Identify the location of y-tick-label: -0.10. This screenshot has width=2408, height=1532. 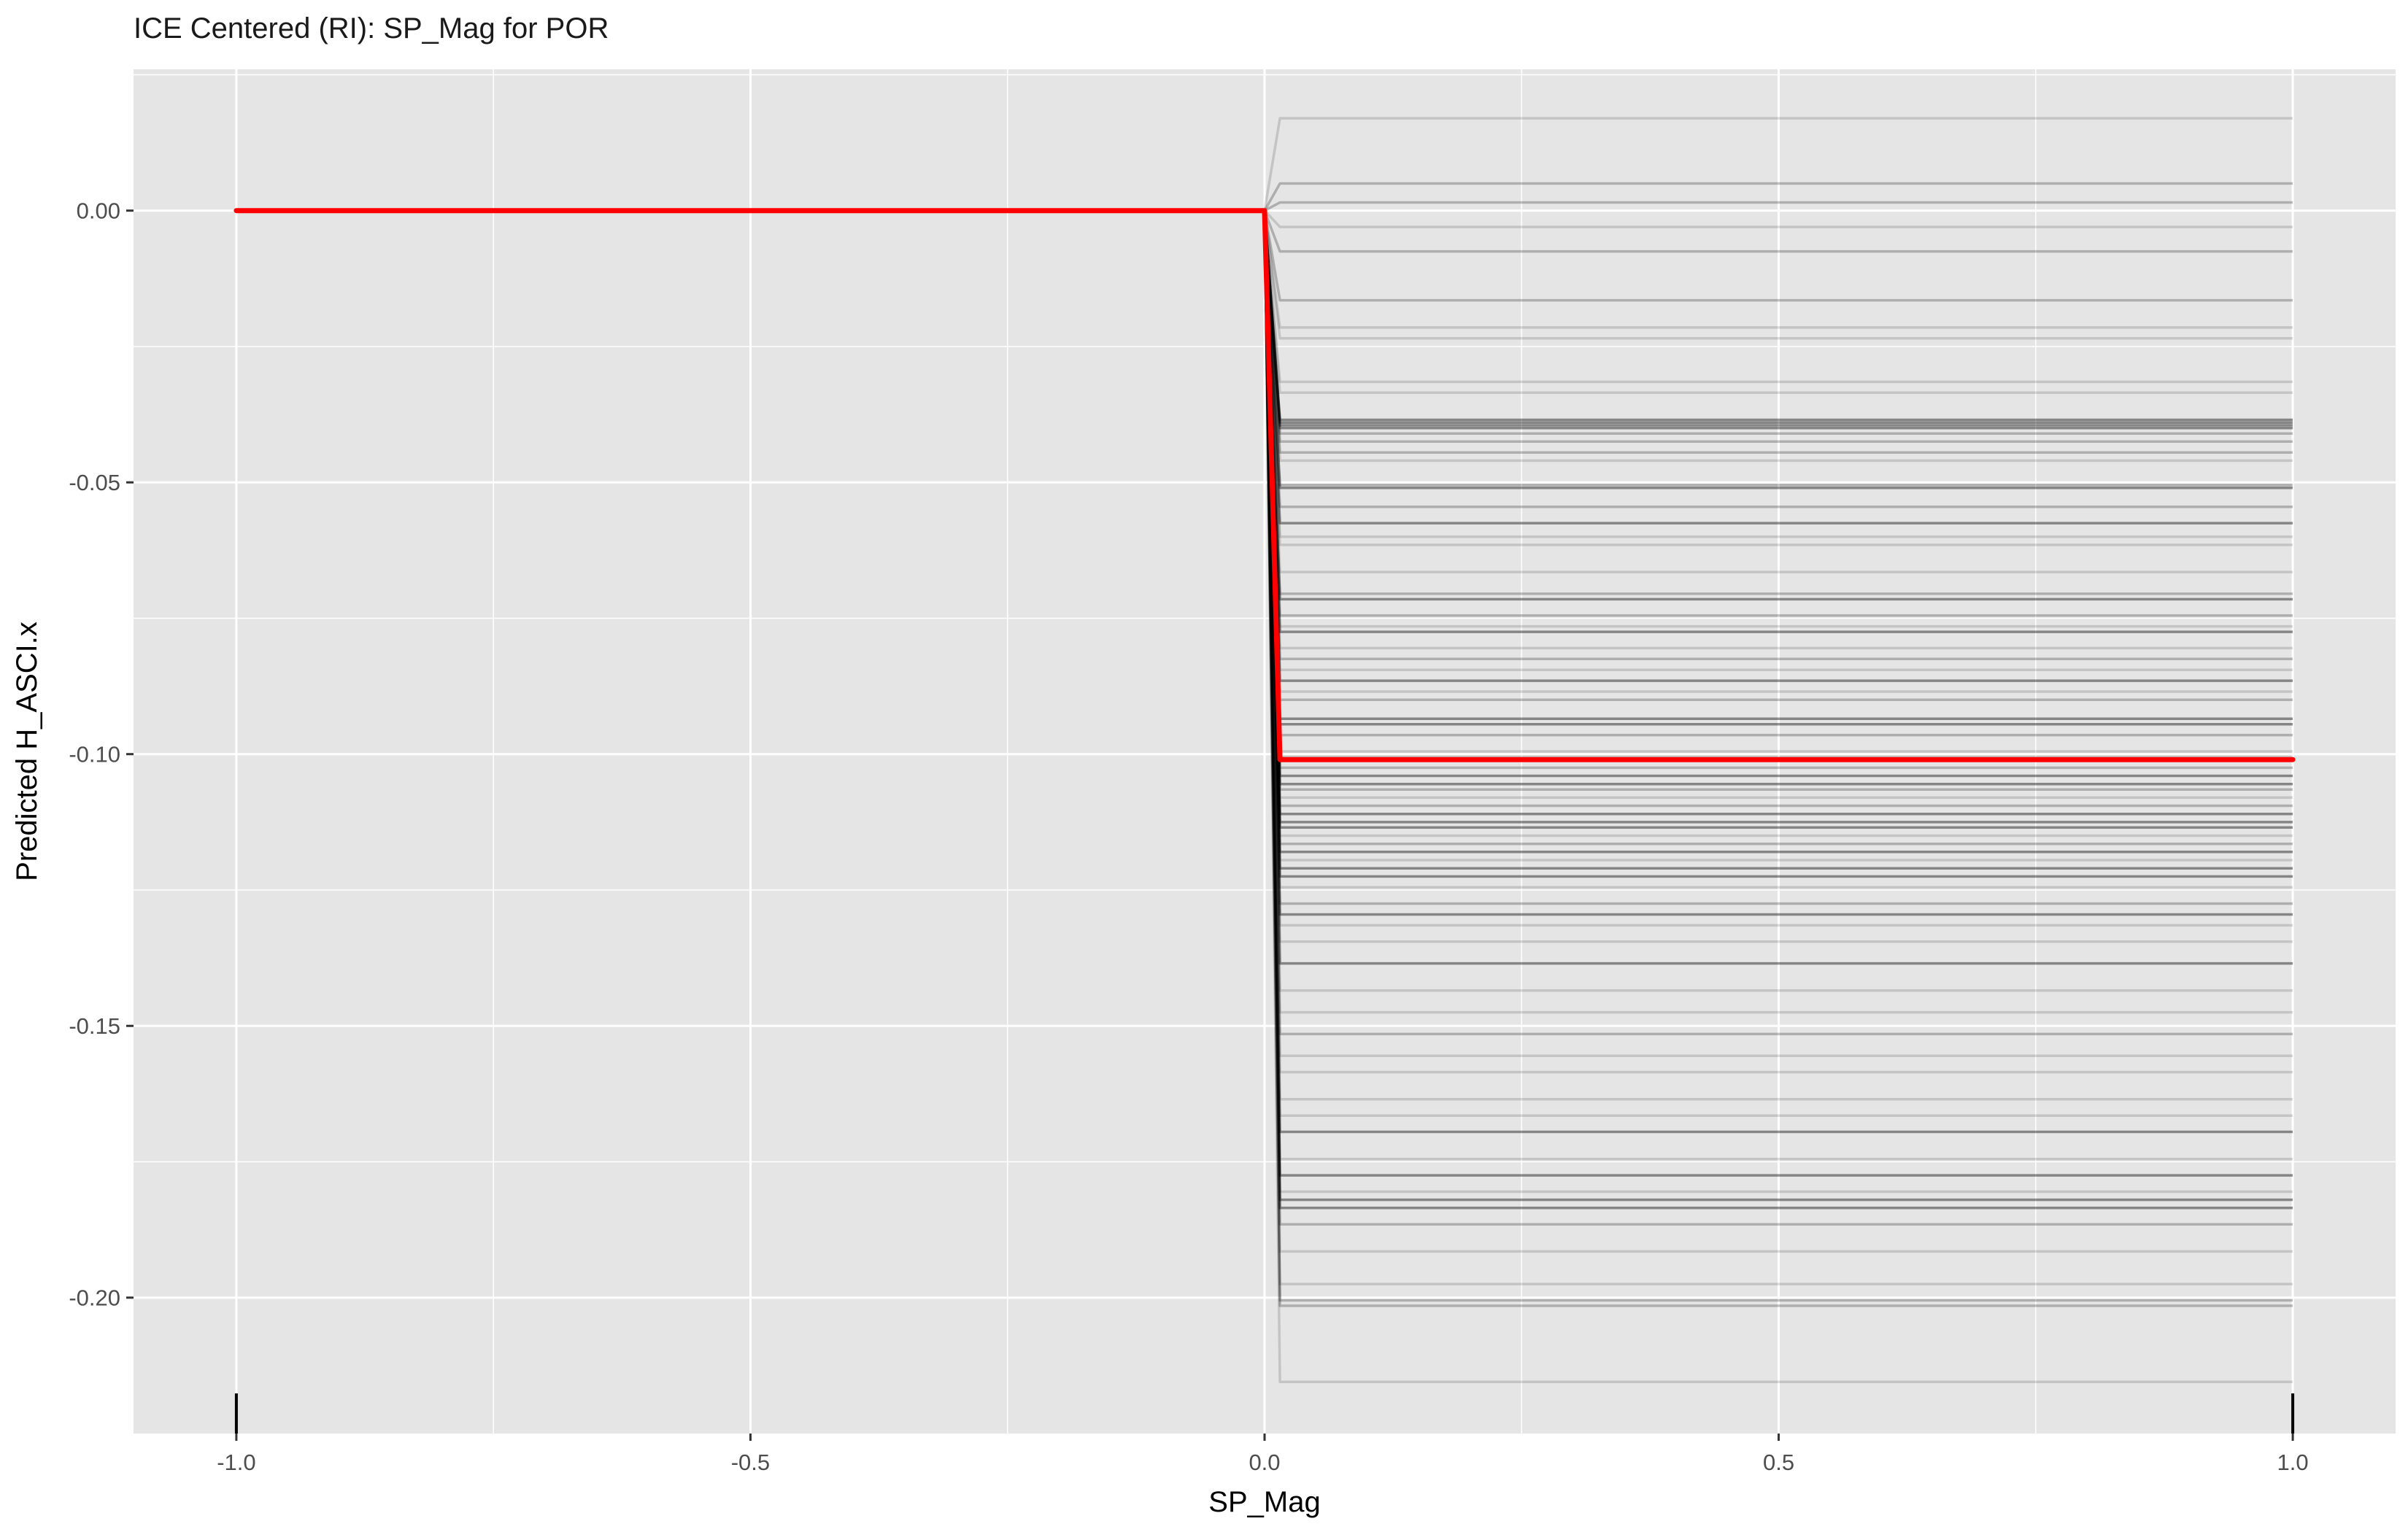
(94, 755).